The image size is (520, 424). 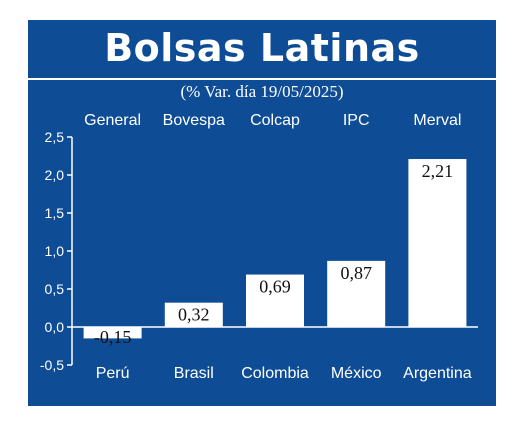 What do you see at coordinates (437, 120) in the screenshot?
I see `index-name-label: Merval` at bounding box center [437, 120].